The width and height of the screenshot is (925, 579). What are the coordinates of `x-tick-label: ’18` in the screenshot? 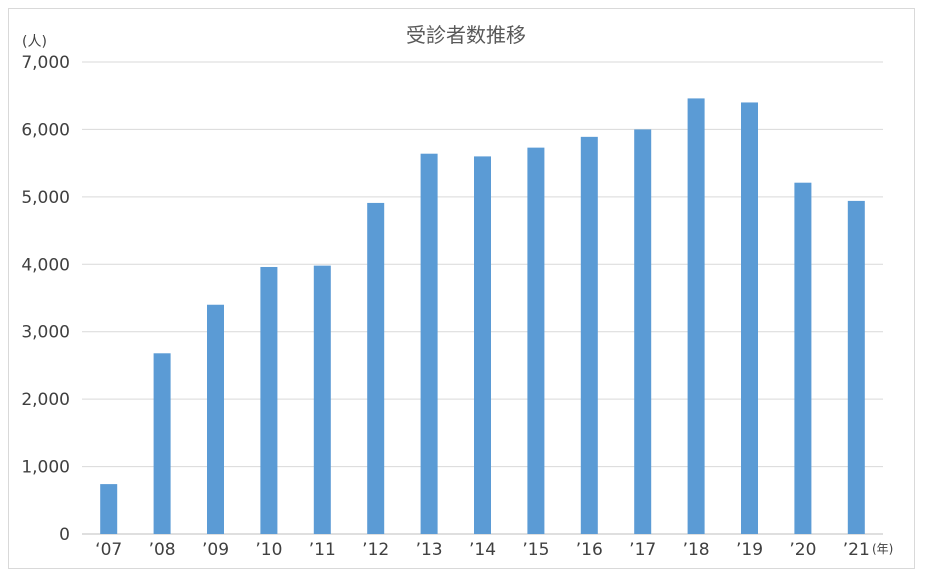 It's located at (696, 550).